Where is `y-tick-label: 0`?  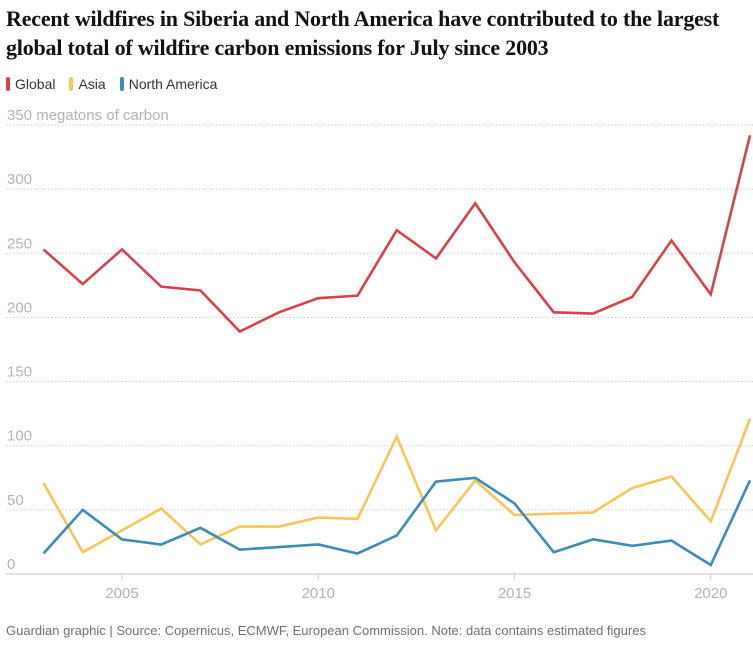 y-tick-label: 0 is located at coordinates (11, 564).